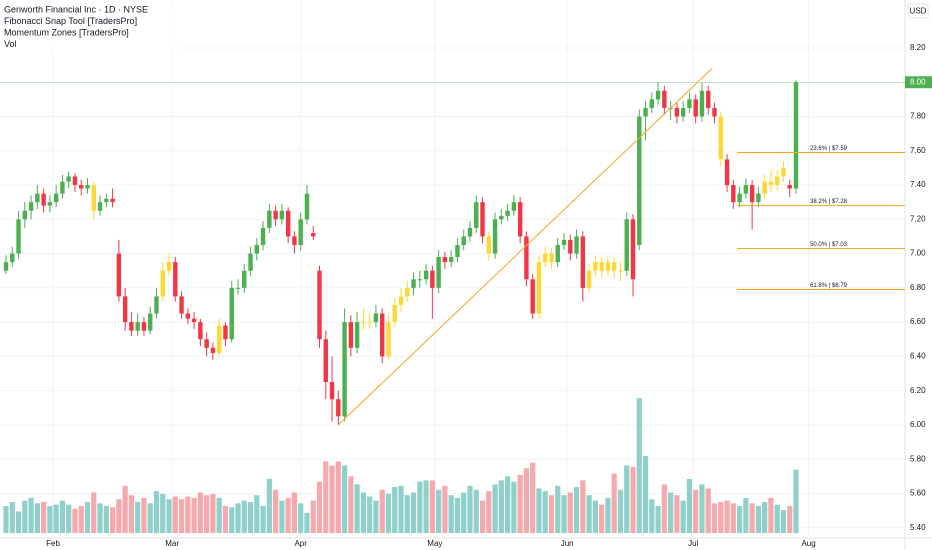  What do you see at coordinates (918, 493) in the screenshot?
I see `y-tick-label: 5.60` at bounding box center [918, 493].